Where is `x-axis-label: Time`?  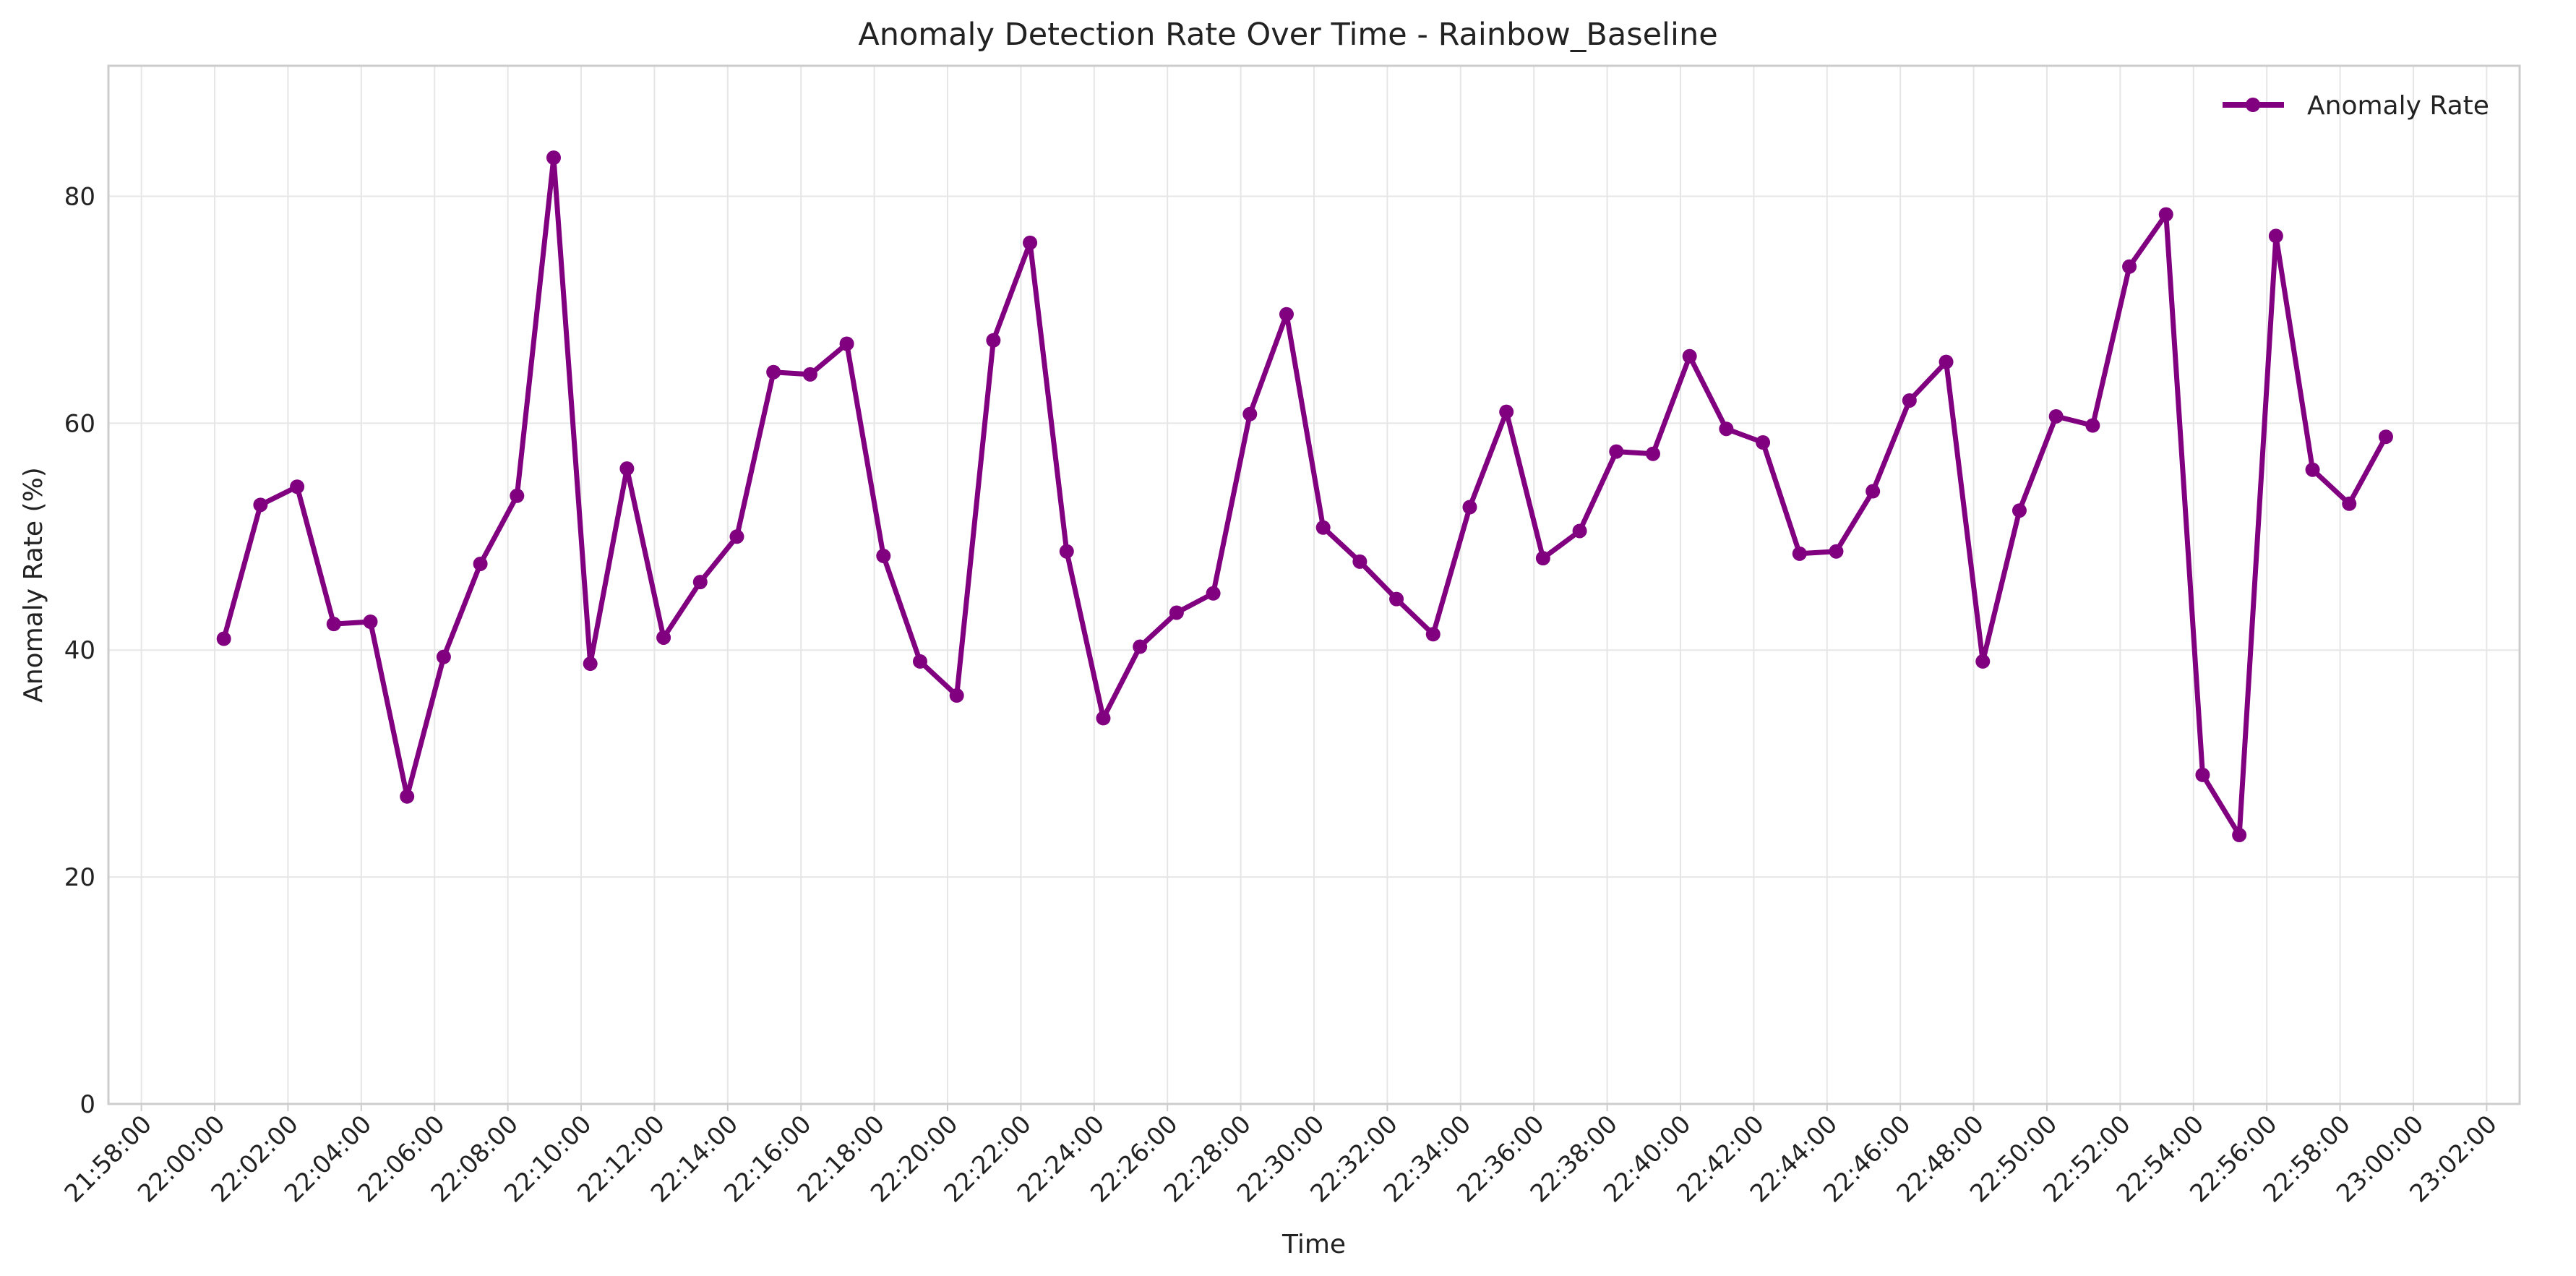
x-axis-label: Time is located at coordinates (1314, 1244).